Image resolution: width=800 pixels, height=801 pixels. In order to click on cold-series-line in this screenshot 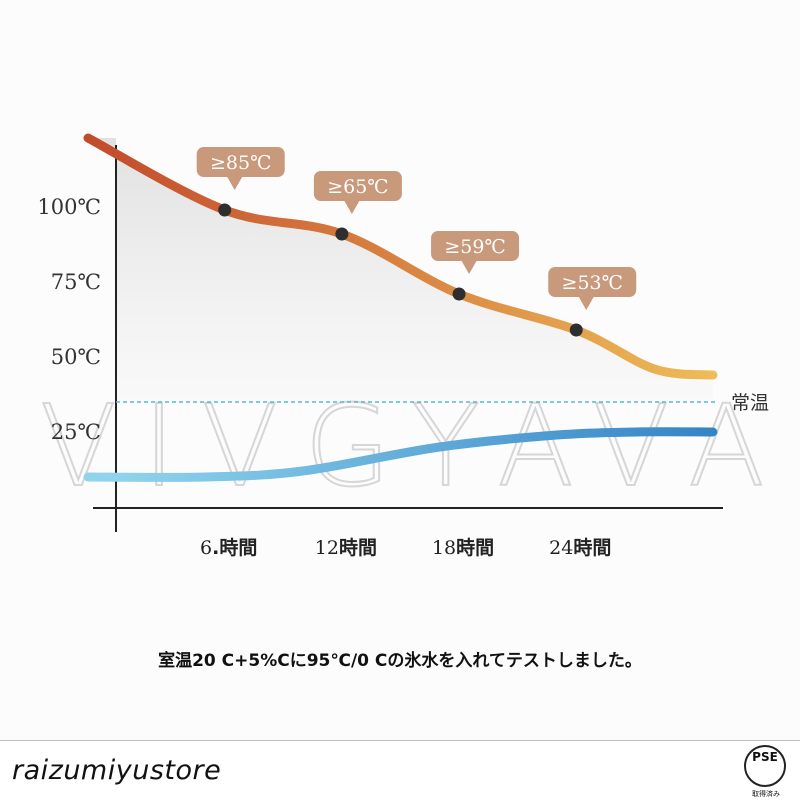, I will do `click(400, 454)`.